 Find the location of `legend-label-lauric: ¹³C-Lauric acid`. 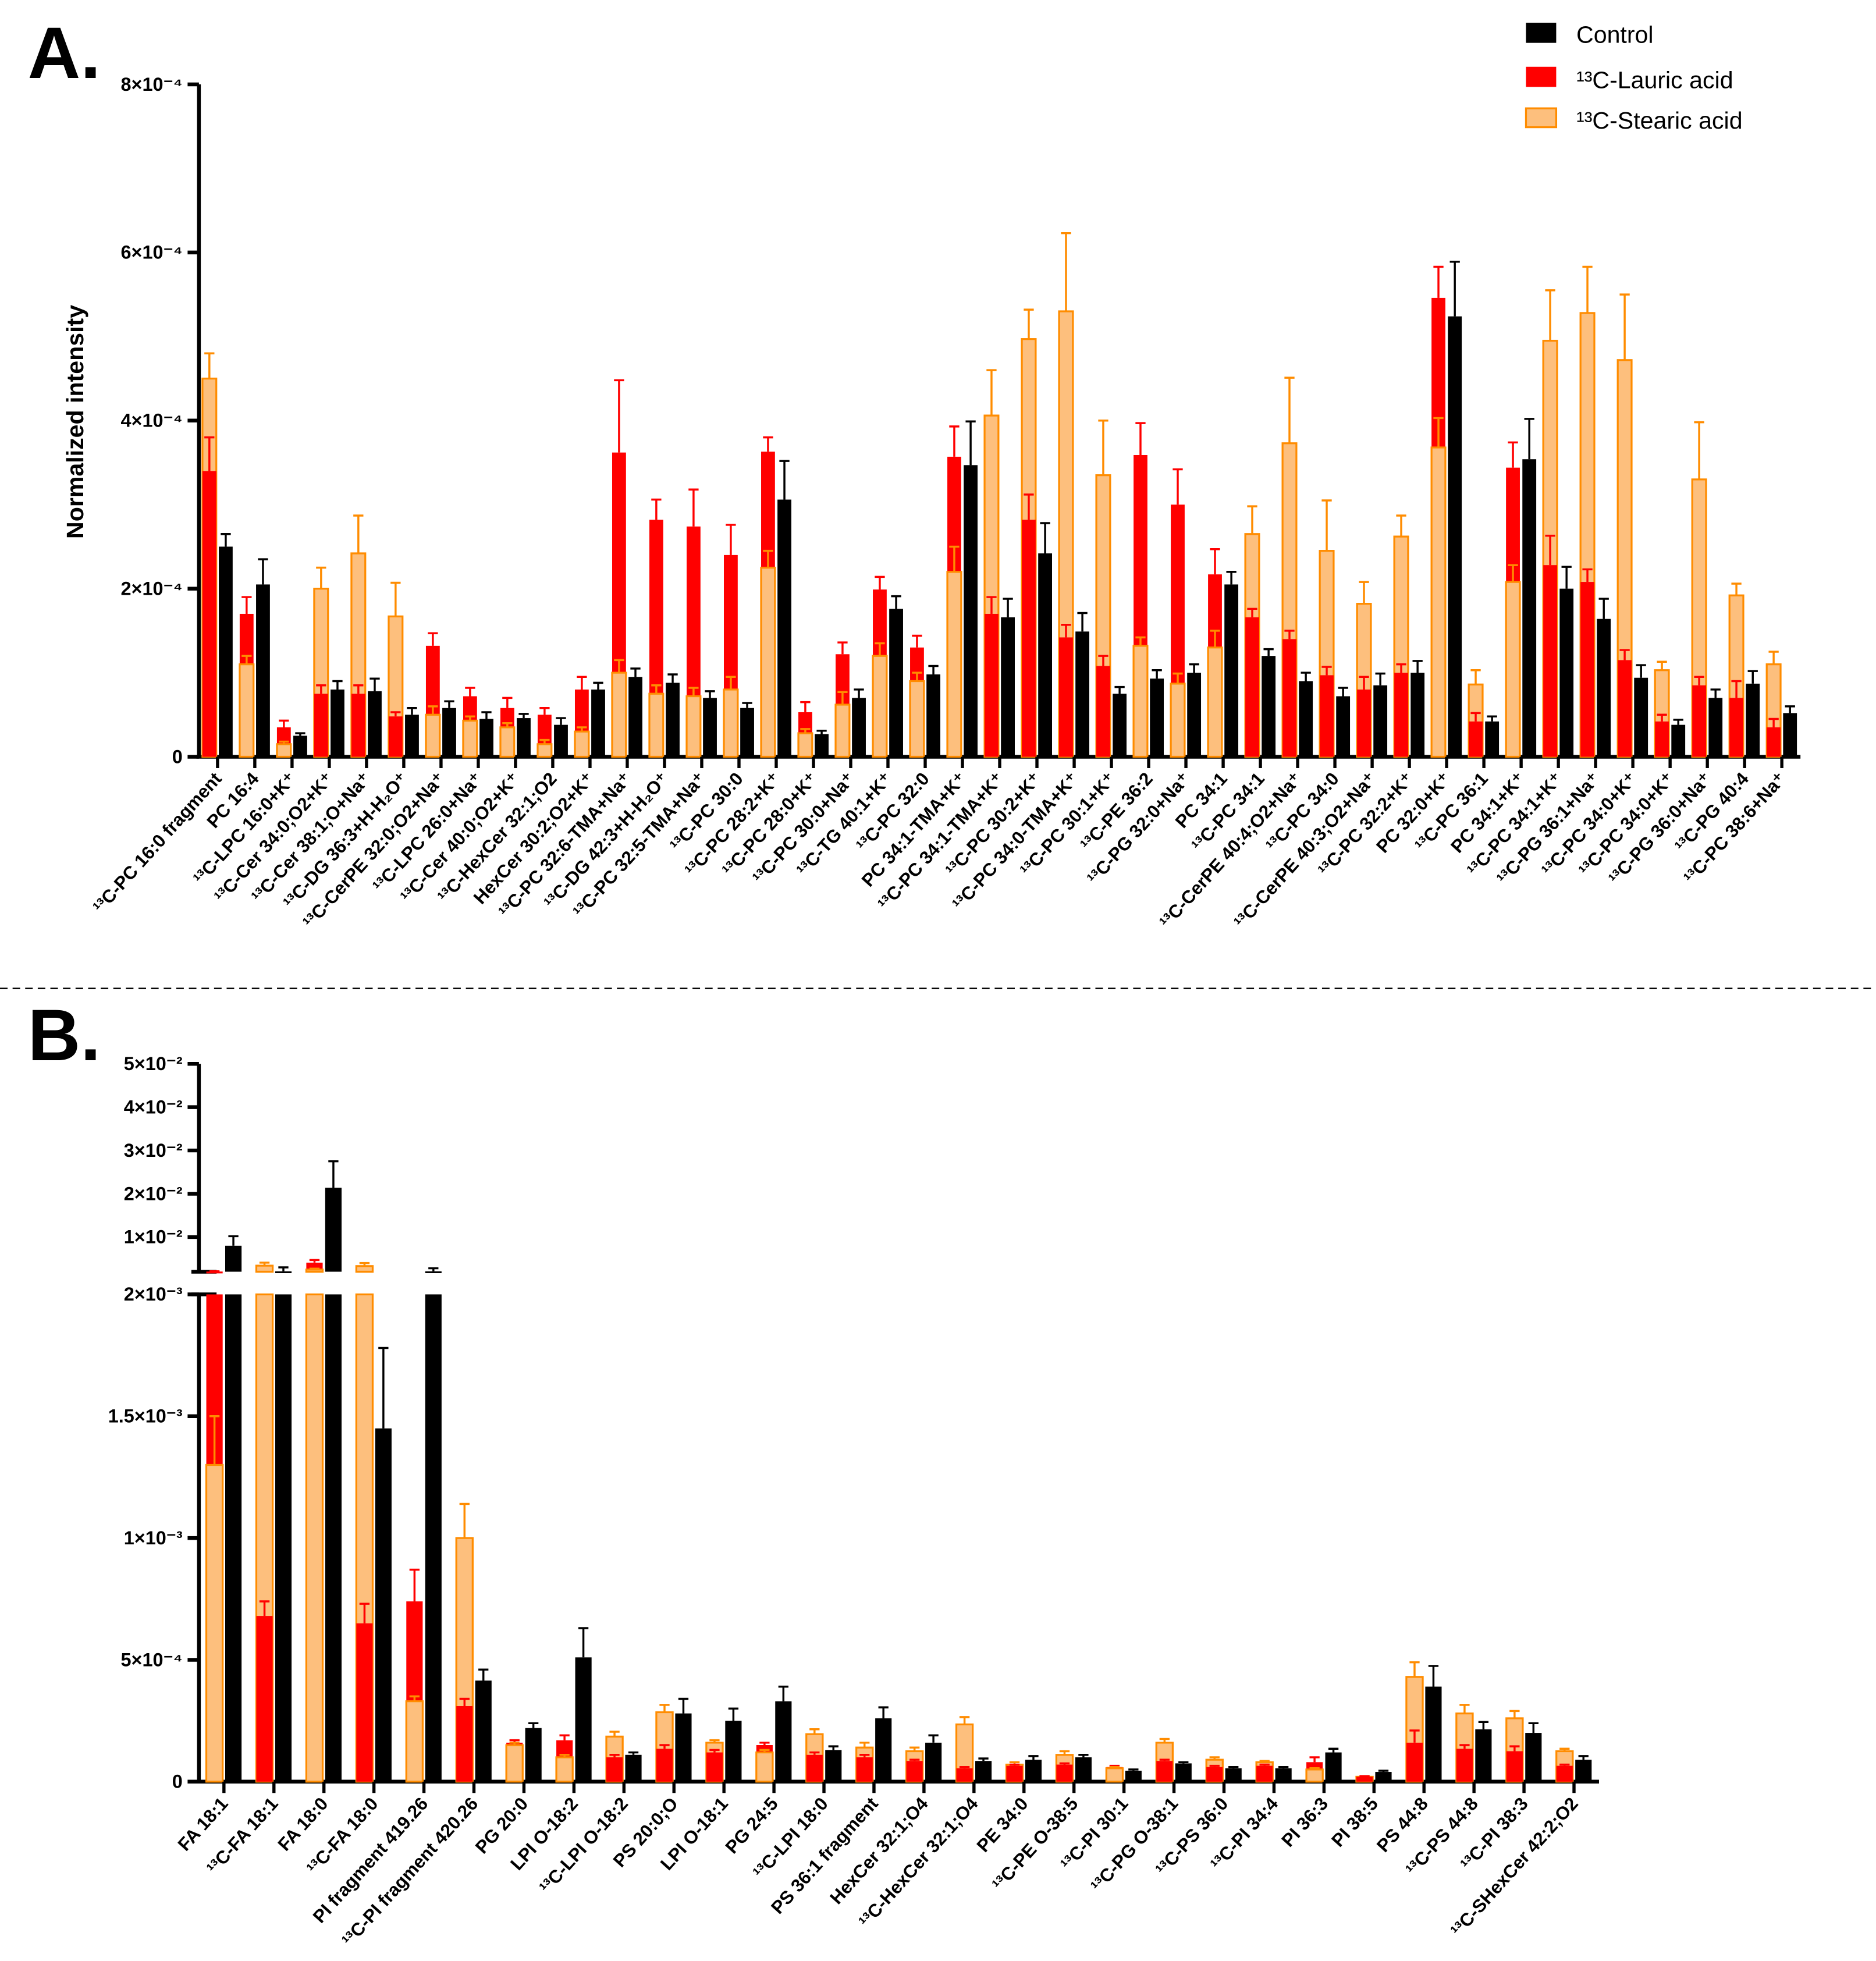

legend-label-lauric: ¹³C-Lauric acid is located at coordinates (1654, 80).